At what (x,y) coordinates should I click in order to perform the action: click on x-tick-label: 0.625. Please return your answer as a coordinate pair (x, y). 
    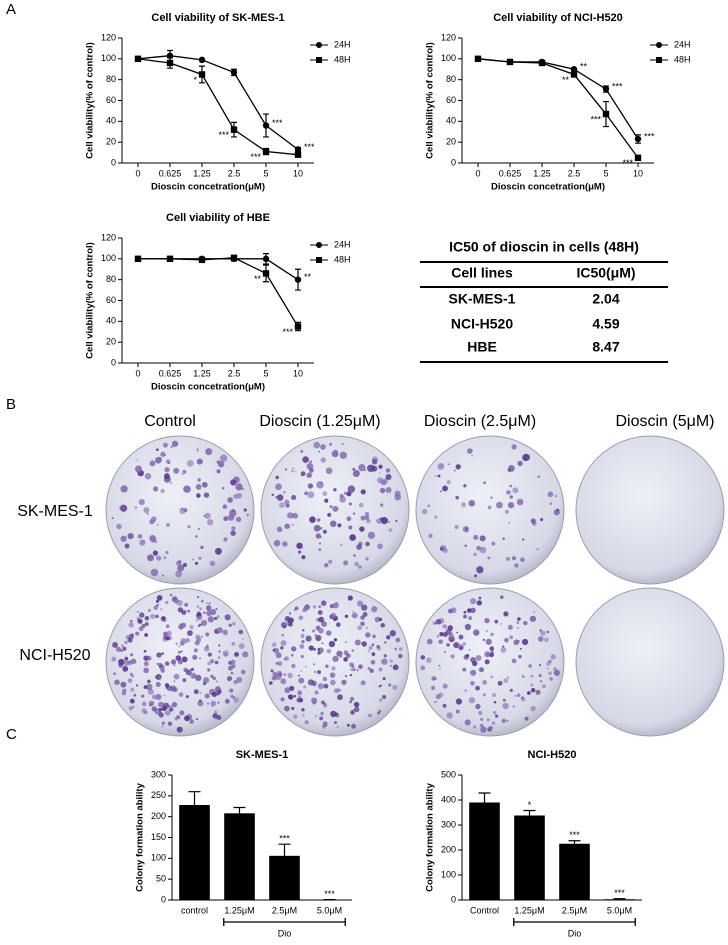
    Looking at the image, I should click on (510, 173).